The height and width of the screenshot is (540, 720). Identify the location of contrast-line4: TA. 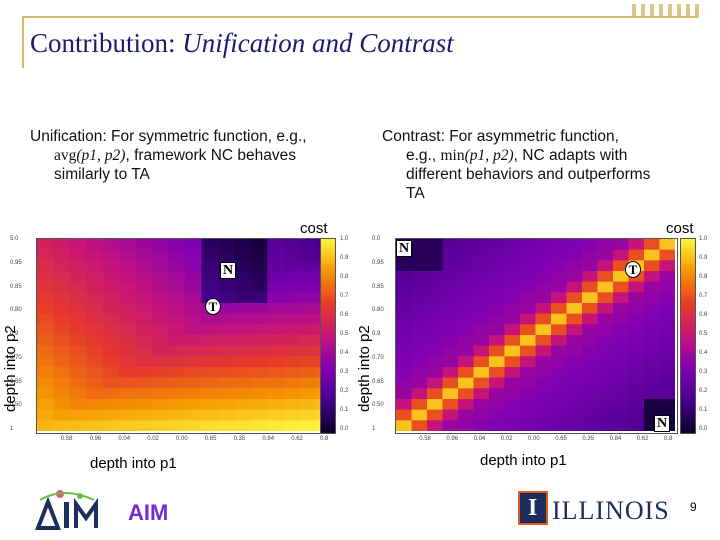
(415, 193).